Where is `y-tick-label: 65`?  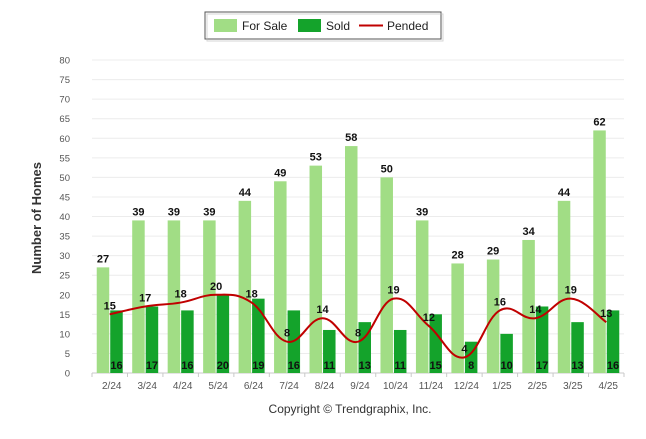
y-tick-label: 65 is located at coordinates (64, 119).